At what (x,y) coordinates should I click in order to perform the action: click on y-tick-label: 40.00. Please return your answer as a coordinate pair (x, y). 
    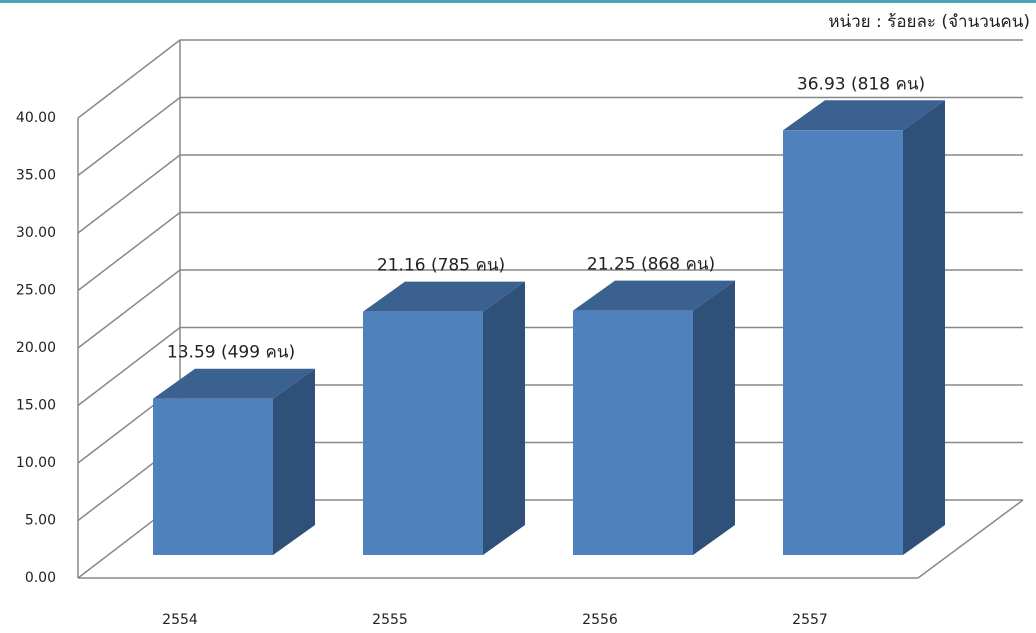
    Looking at the image, I should click on (36, 118).